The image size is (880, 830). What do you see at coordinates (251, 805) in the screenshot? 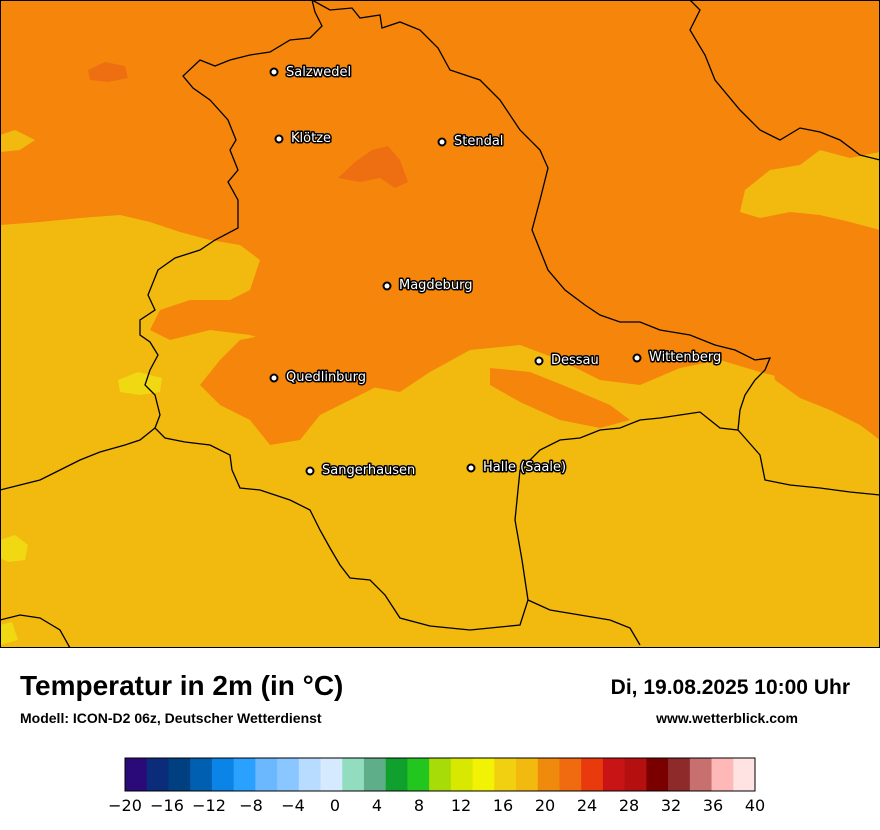
I see `legend-tick-label: −8` at bounding box center [251, 805].